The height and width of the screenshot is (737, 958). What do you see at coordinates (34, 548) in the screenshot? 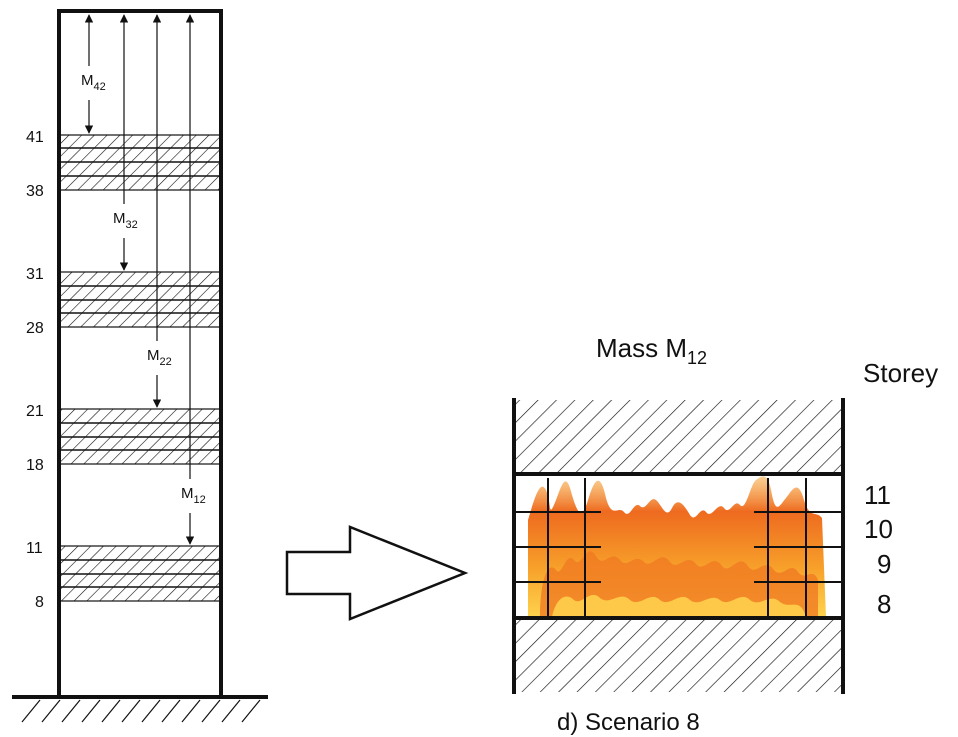
I see `storey-label: 11` at bounding box center [34, 548].